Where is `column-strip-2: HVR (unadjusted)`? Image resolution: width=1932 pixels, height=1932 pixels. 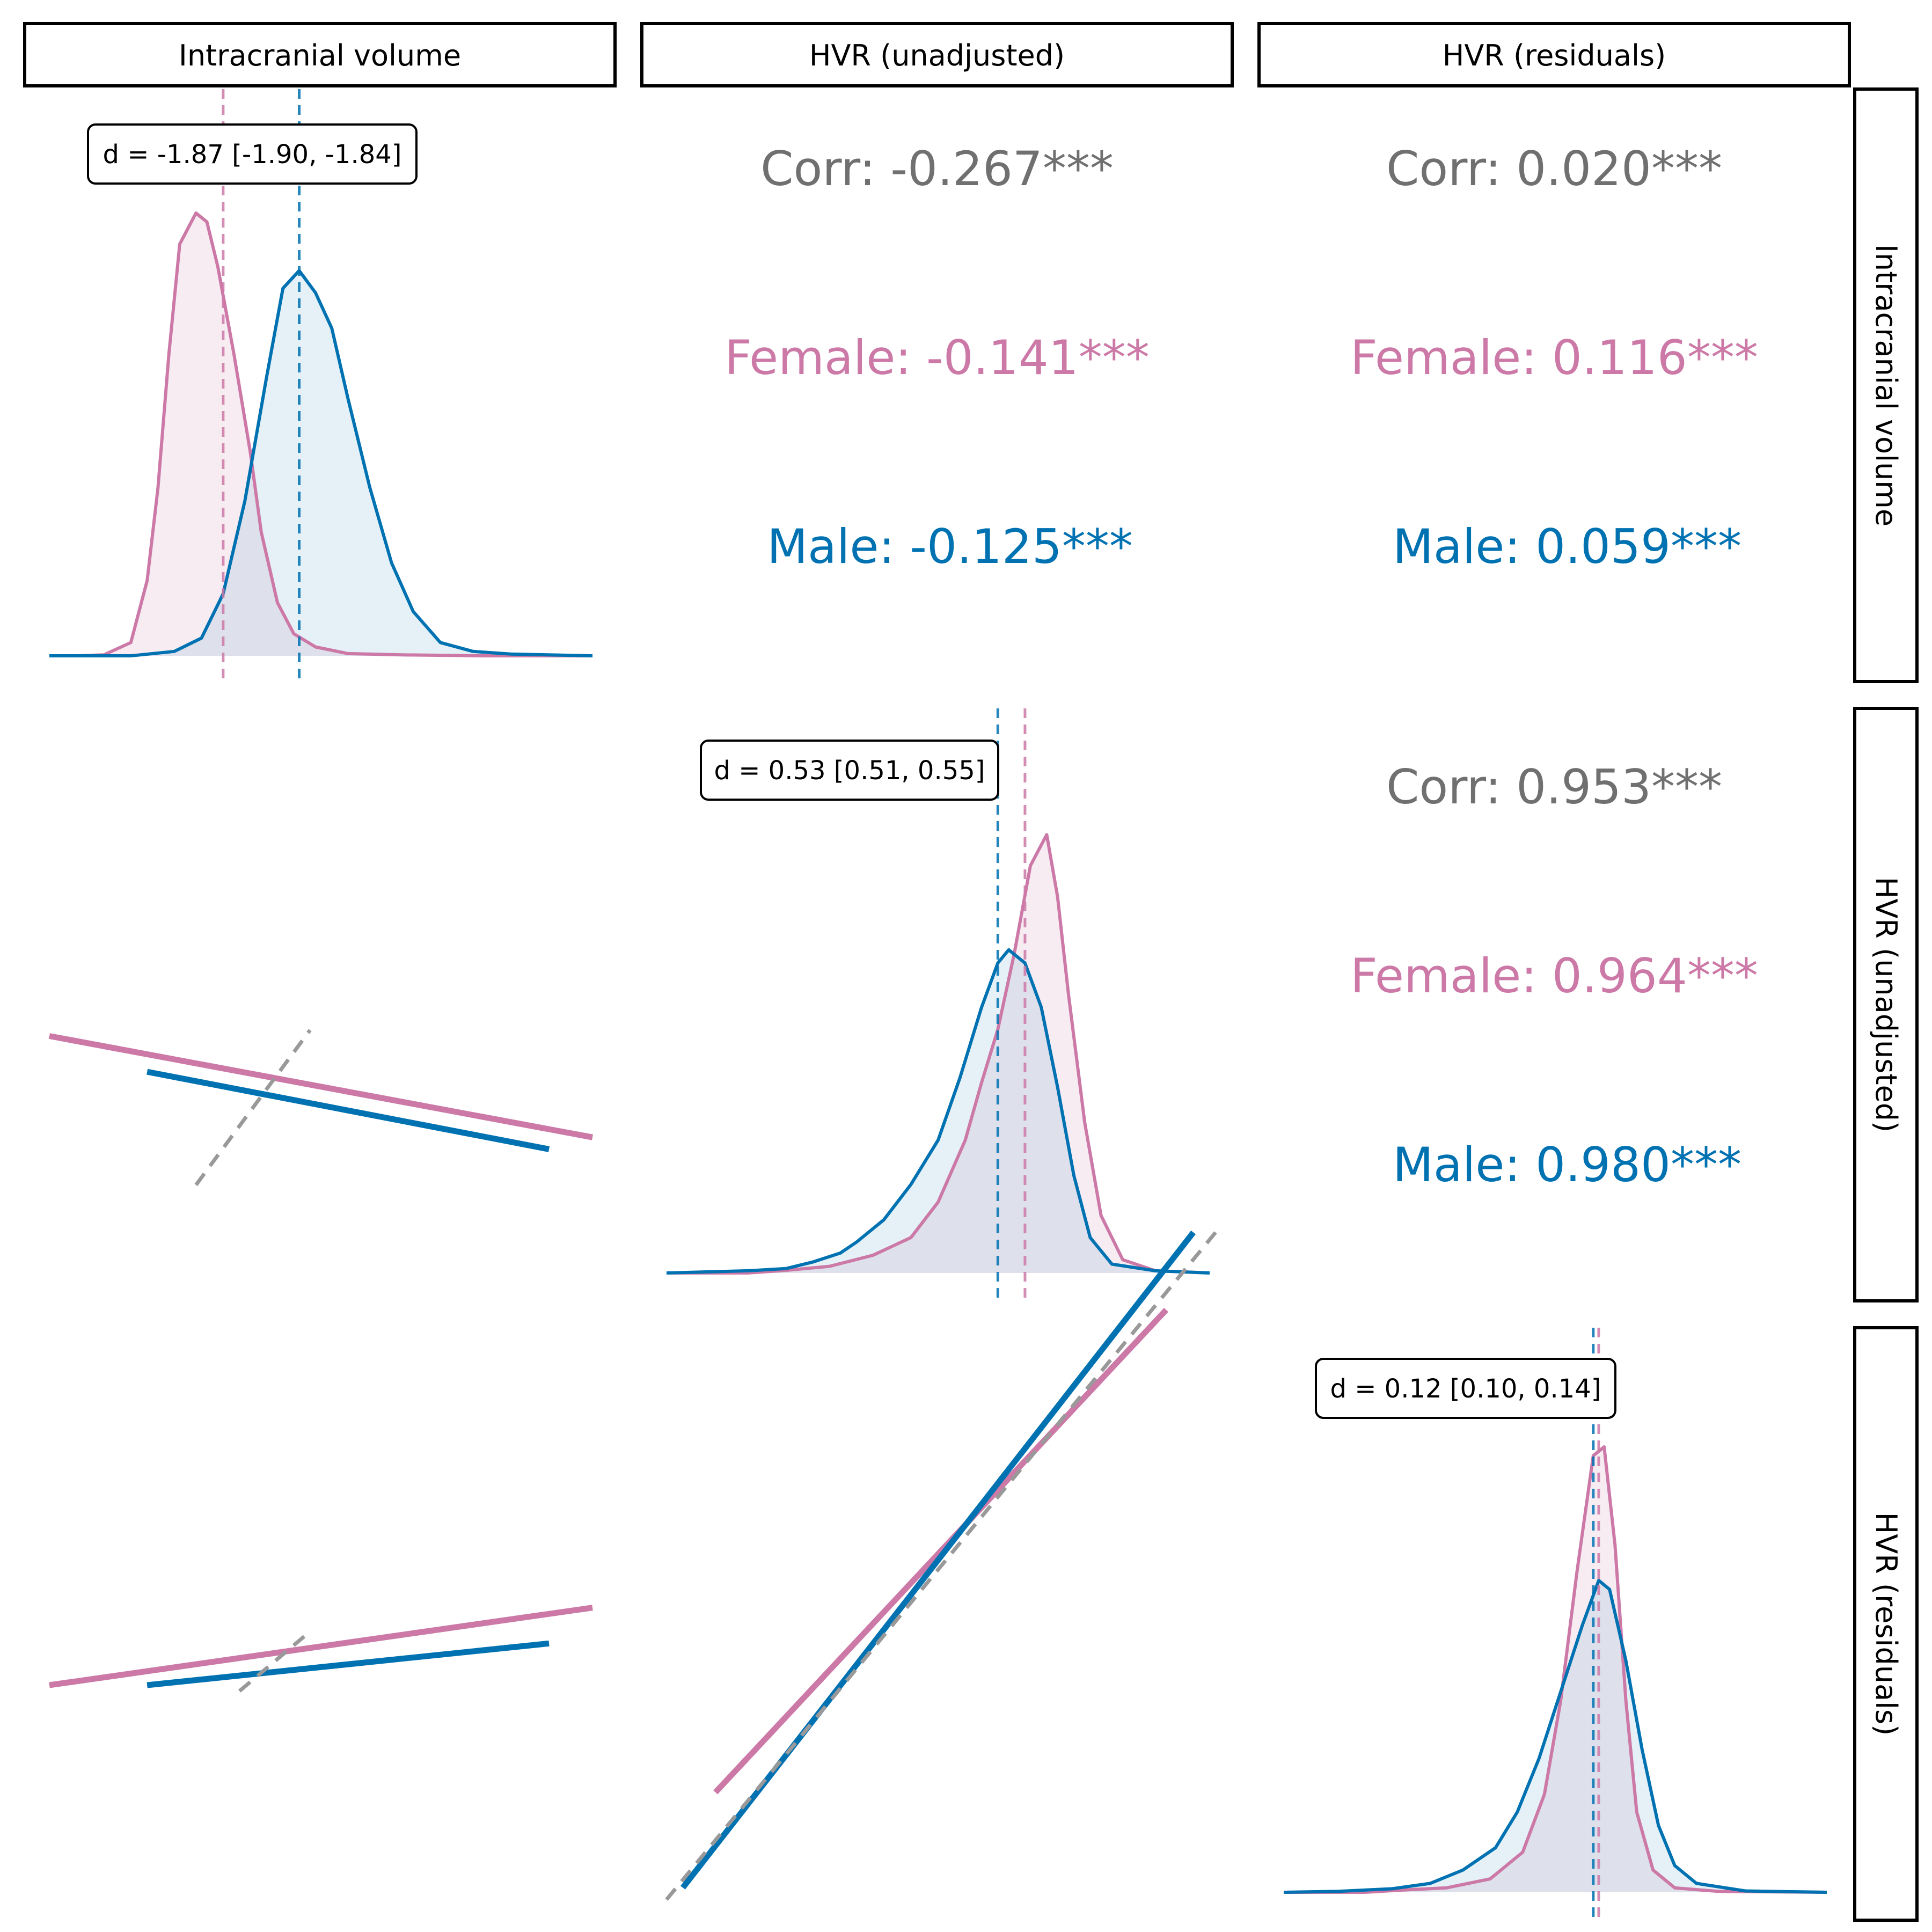
column-strip-2: HVR (unadjusted) is located at coordinates (937, 54).